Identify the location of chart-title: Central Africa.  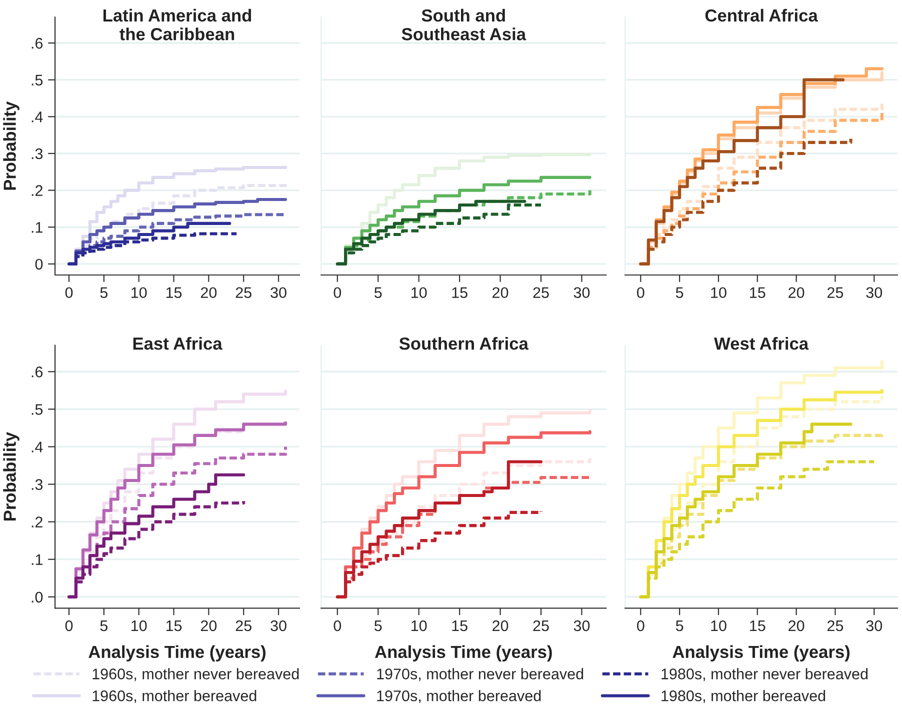
(761, 15).